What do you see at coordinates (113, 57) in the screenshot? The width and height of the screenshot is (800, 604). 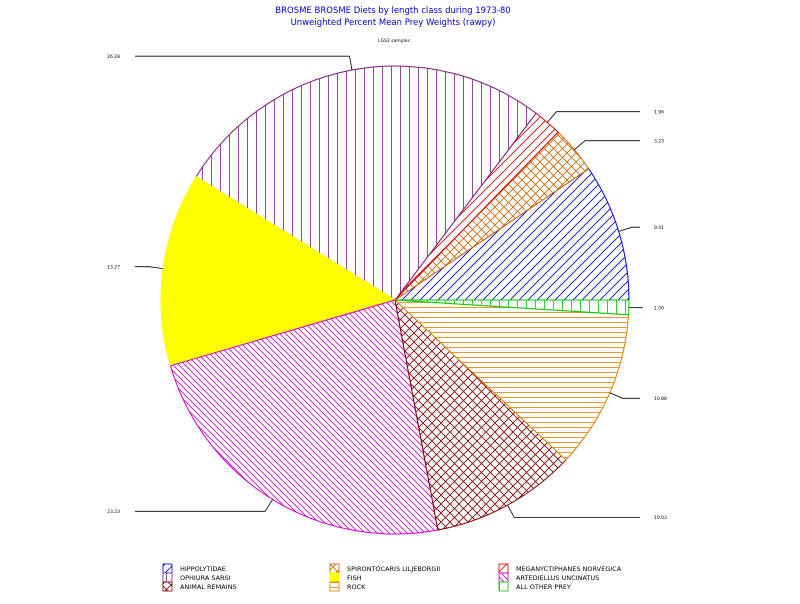 I see `value-label-ophiura-sarsi: 26.28` at bounding box center [113, 57].